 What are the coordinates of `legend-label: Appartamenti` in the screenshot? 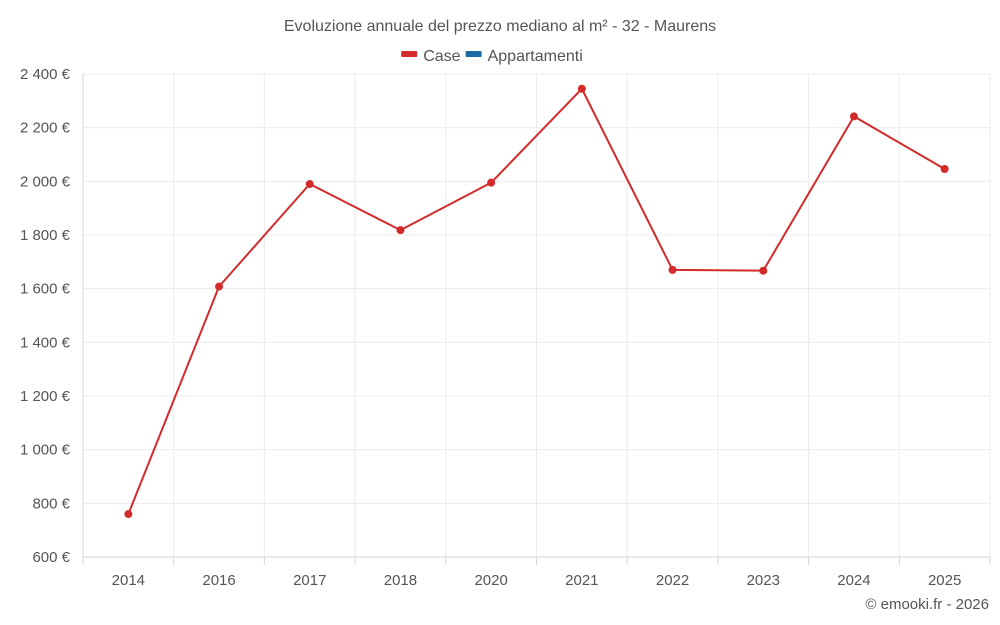 It's located at (535, 56).